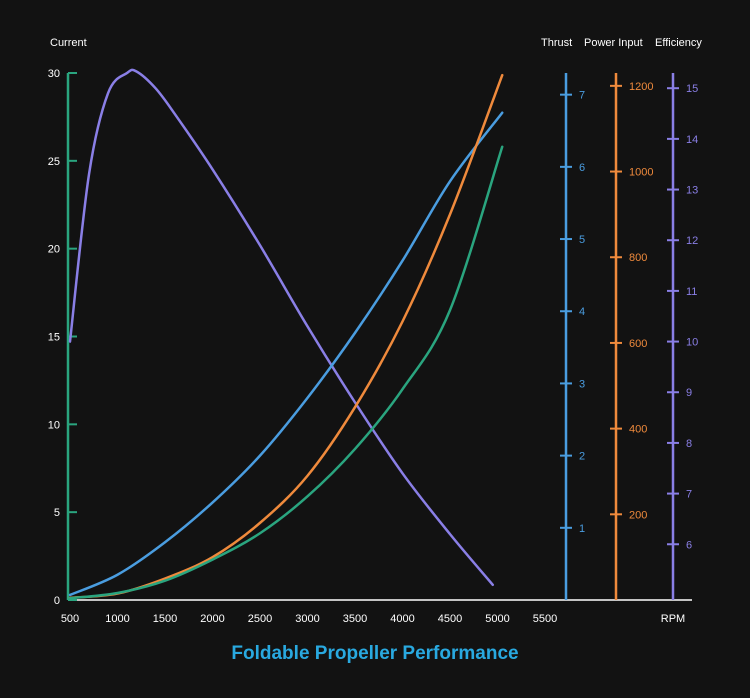  Describe the element at coordinates (556, 43) in the screenshot. I see `thrust-axis-label: Thrust` at that location.